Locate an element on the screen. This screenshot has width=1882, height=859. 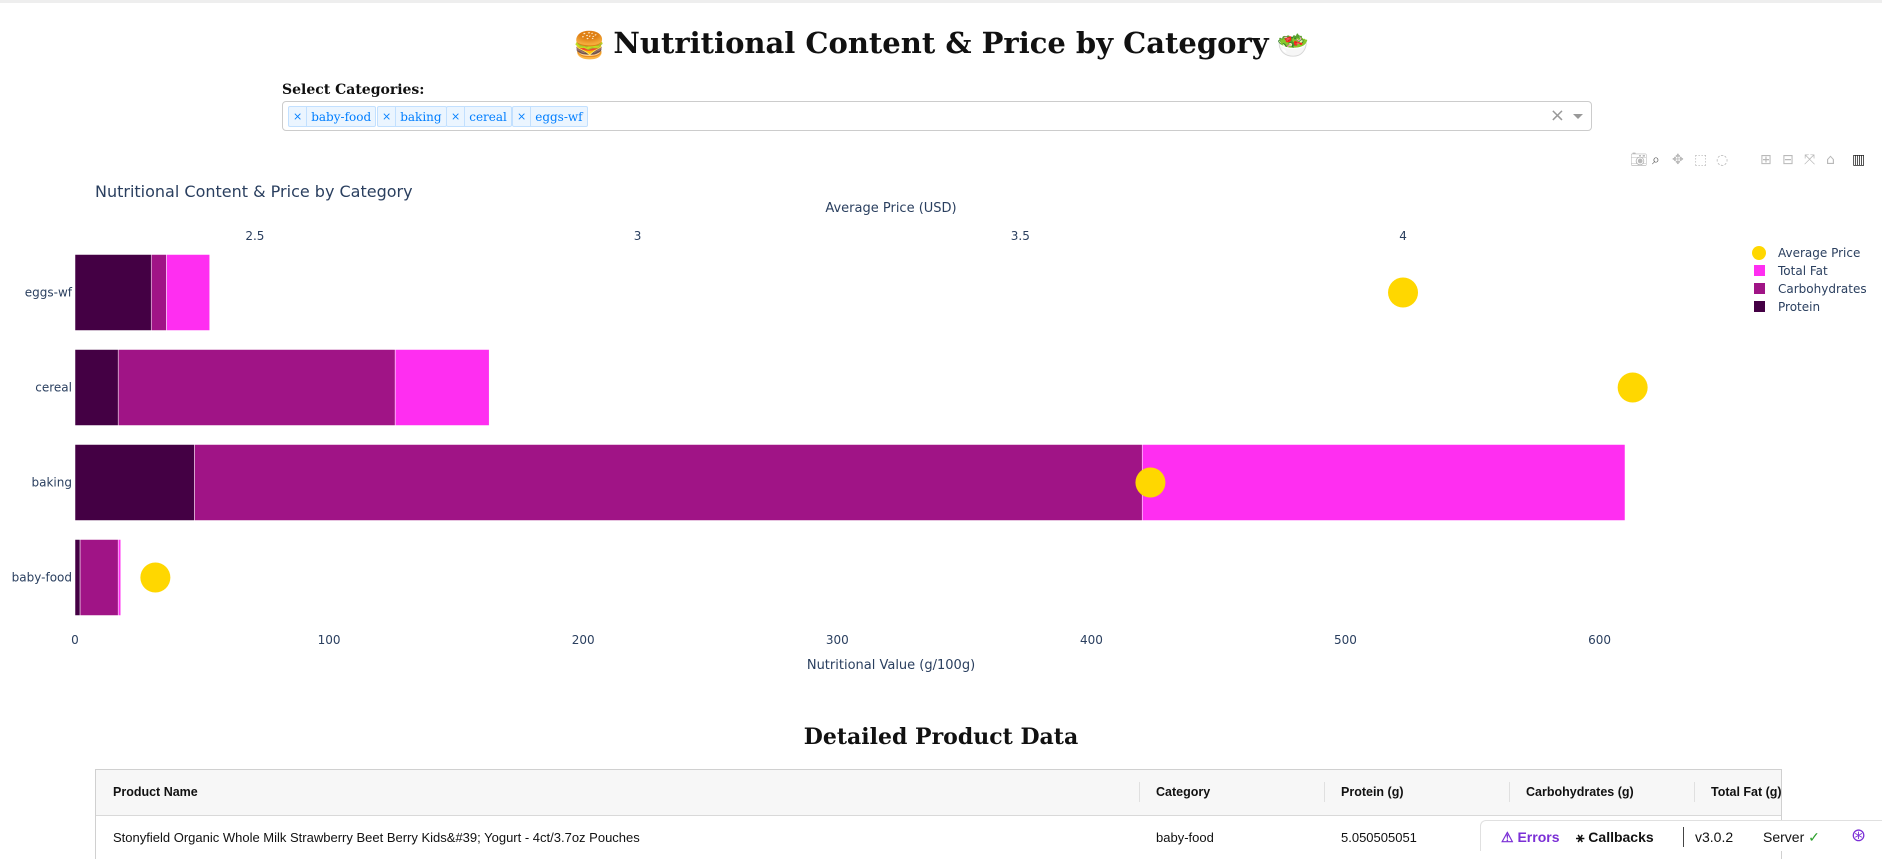
reset-axes-icon: ⌂ is located at coordinates (1830, 160).